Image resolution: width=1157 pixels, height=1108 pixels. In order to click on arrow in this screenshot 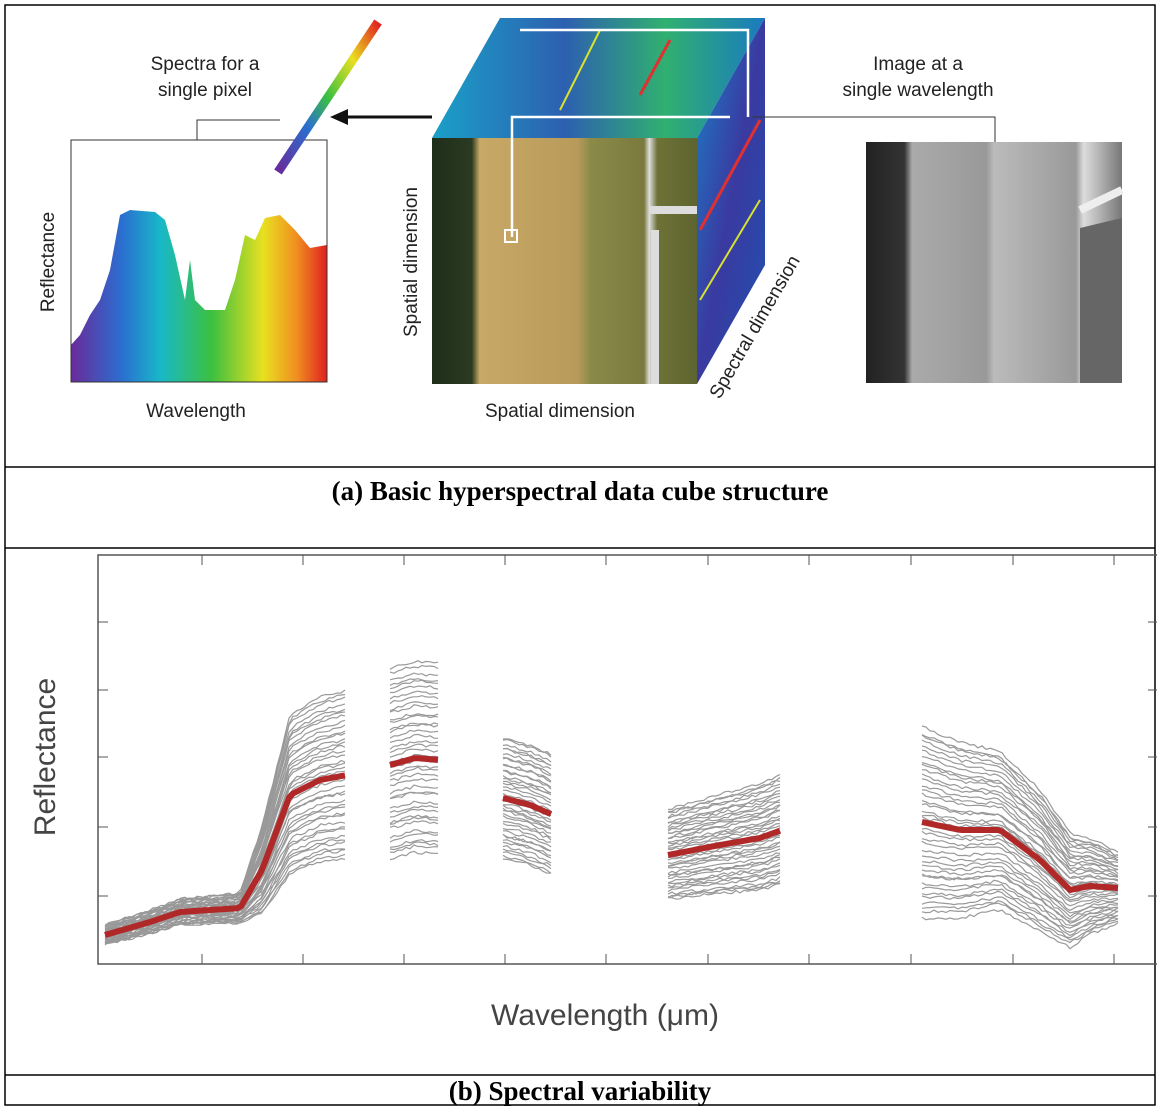, I will do `click(381, 117)`.